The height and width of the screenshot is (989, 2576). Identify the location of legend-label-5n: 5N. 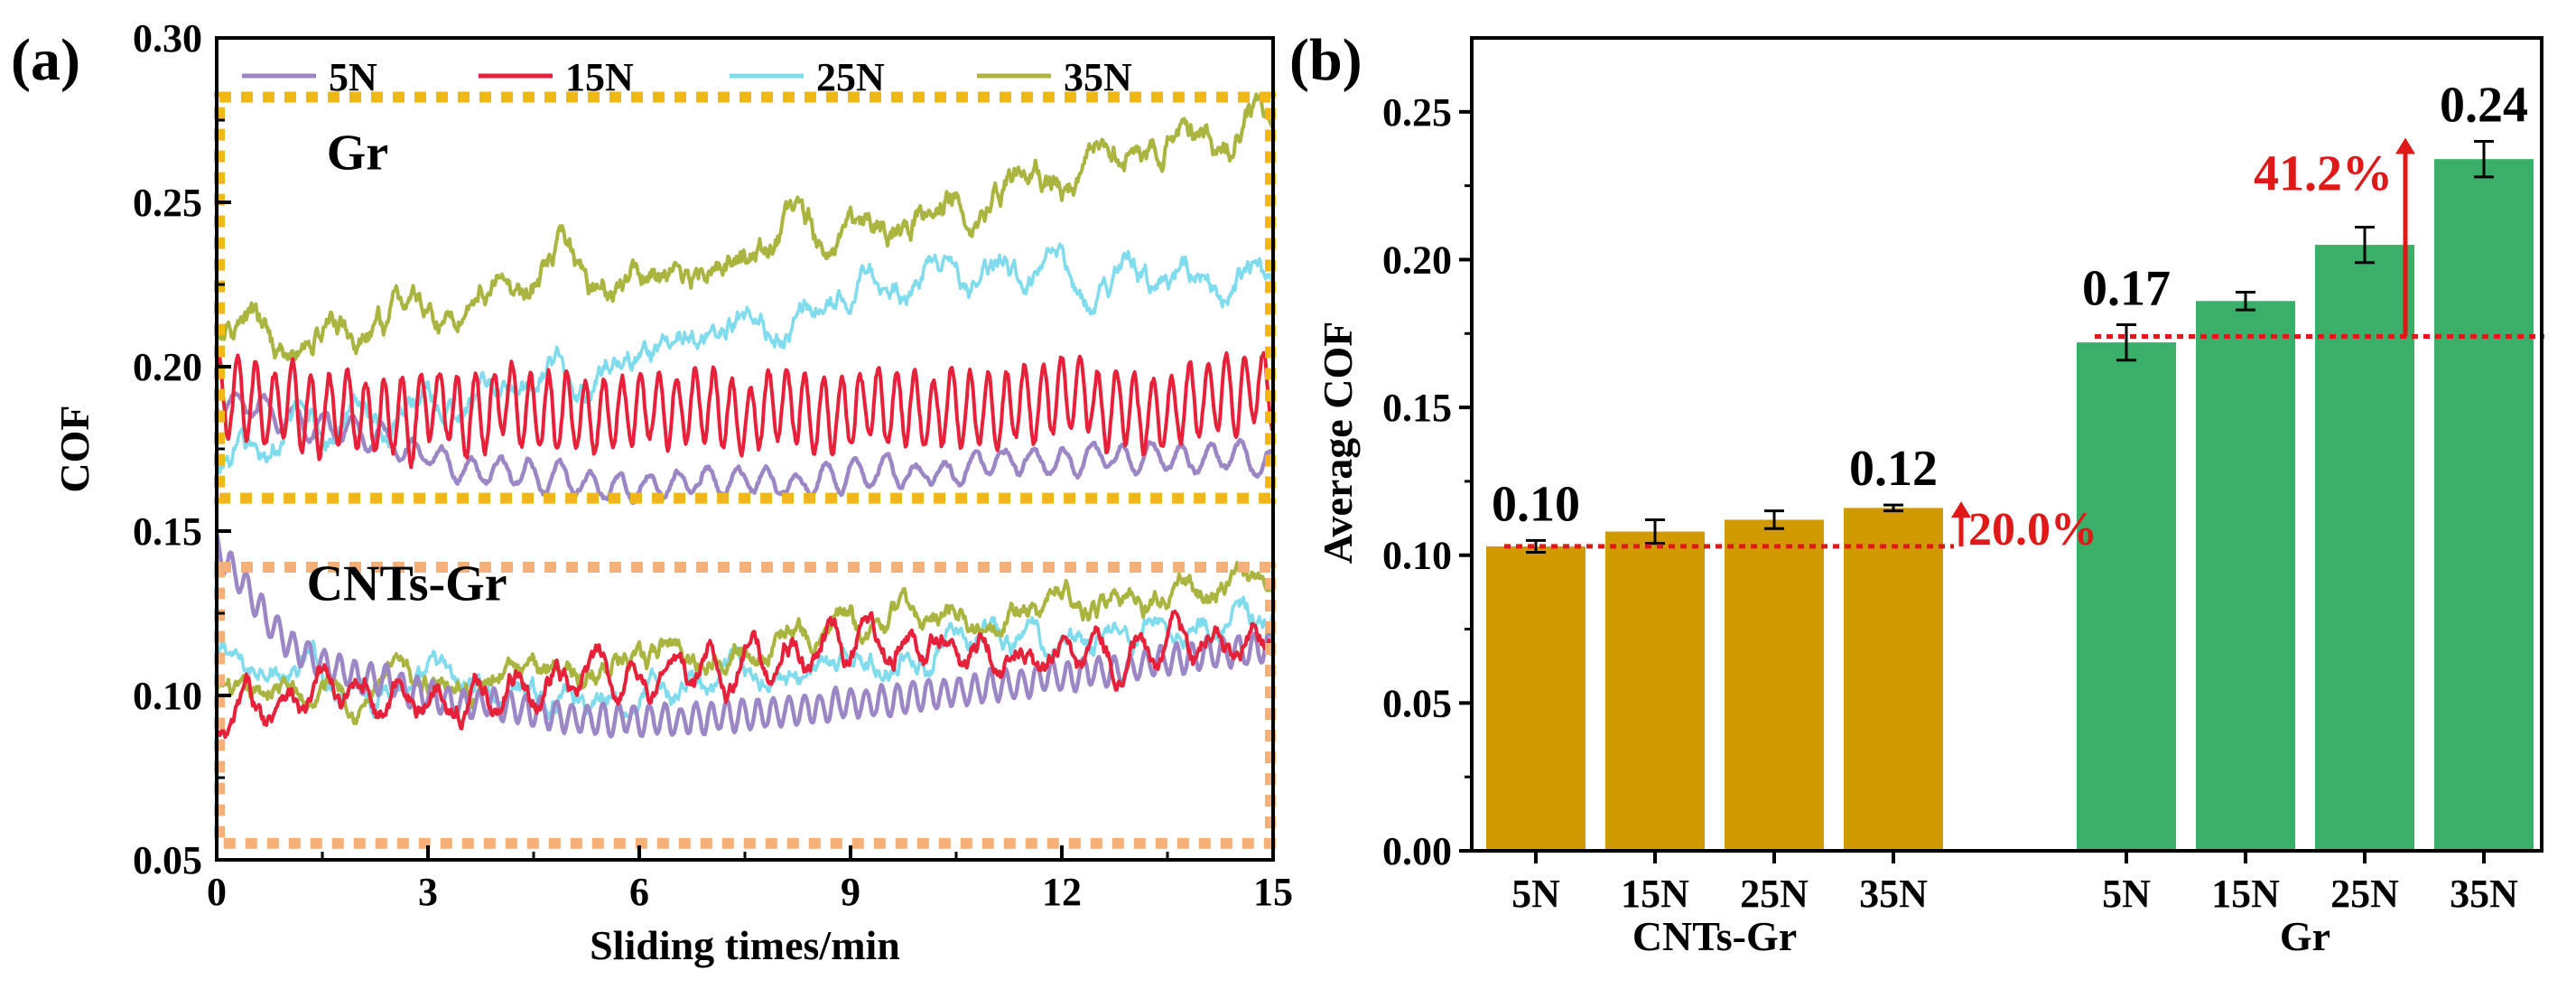
(353, 77).